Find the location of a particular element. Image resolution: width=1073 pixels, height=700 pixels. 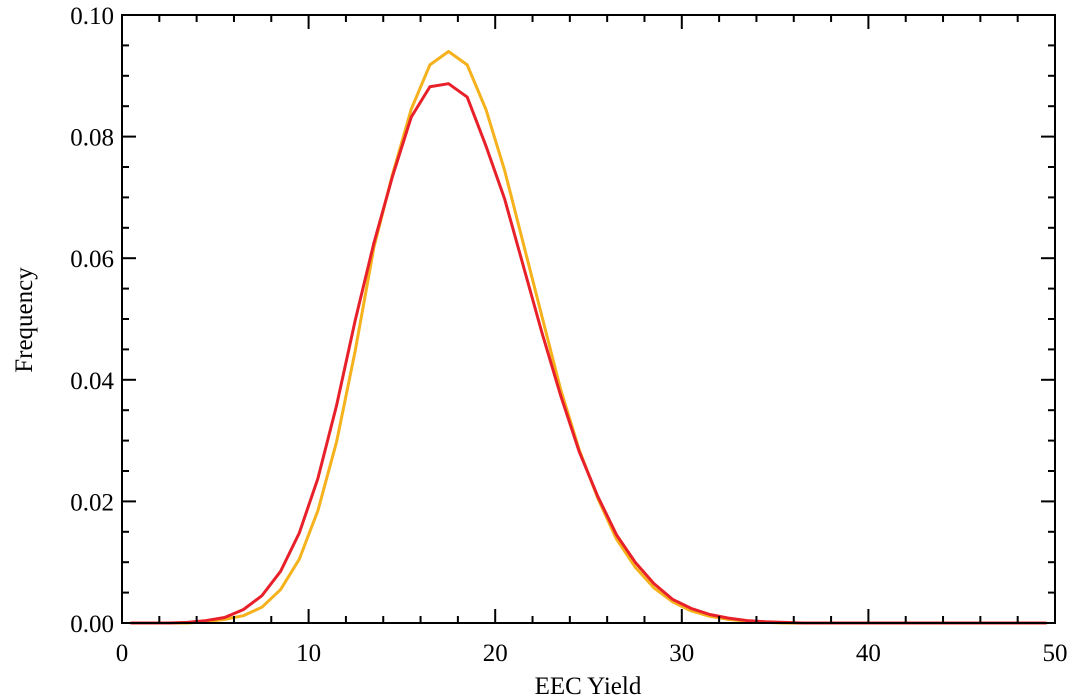

x-tick-label: 40 is located at coordinates (868, 653).